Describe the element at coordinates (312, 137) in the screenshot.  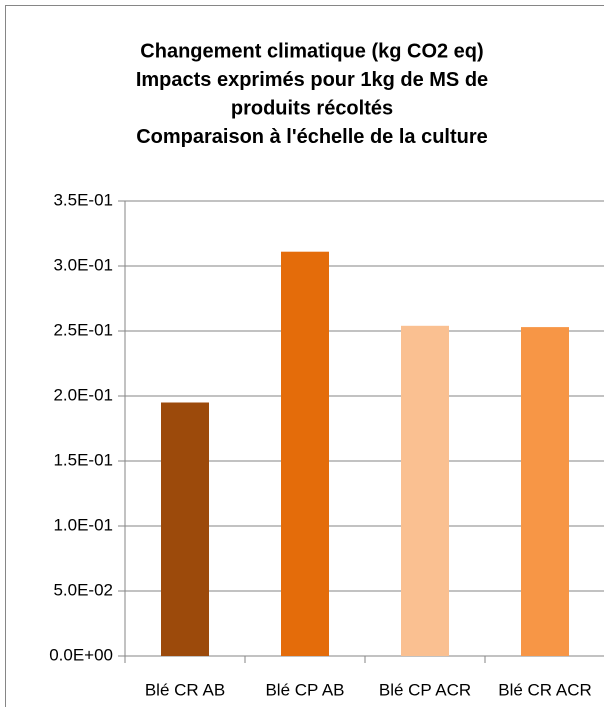
I see `chart-title: Comparaison à l'échelle de la culture` at that location.